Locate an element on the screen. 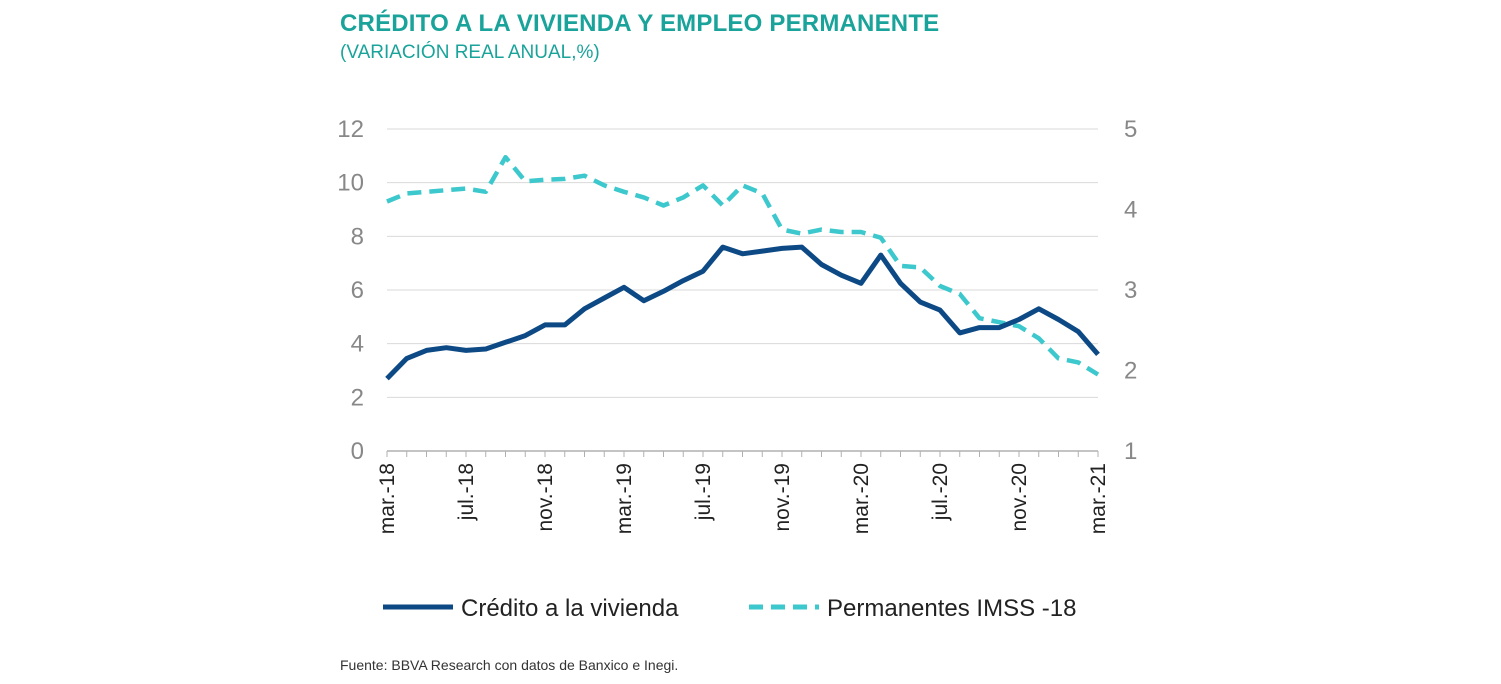 This screenshot has height=684, width=1501. chart-subtitle: (VARIACIÓN REAL ANUAL,%) is located at coordinates (470, 52).